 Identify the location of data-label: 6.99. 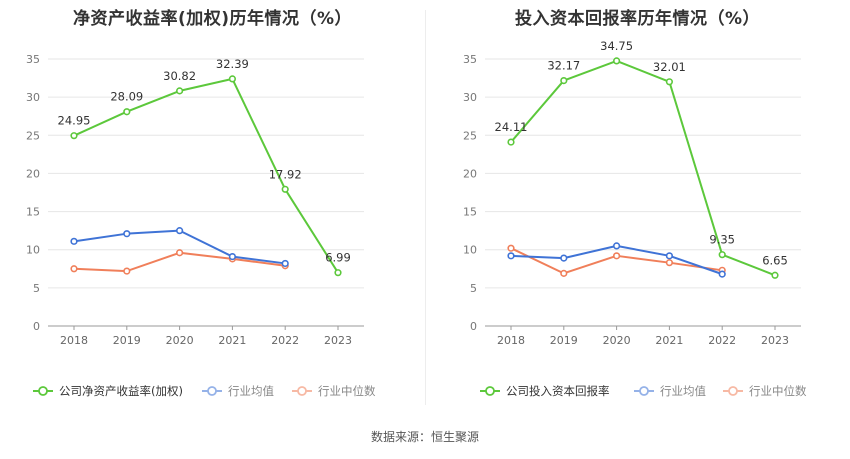
(338, 258).